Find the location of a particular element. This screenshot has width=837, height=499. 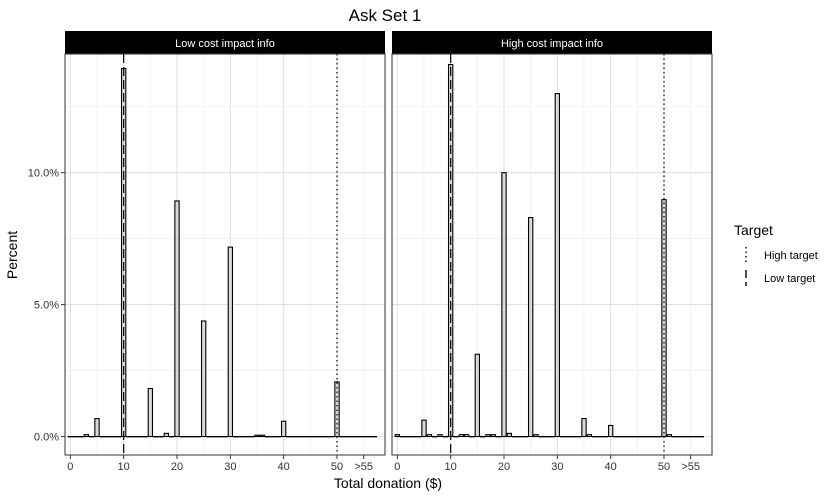

legend-label: Low target is located at coordinates (789, 279).